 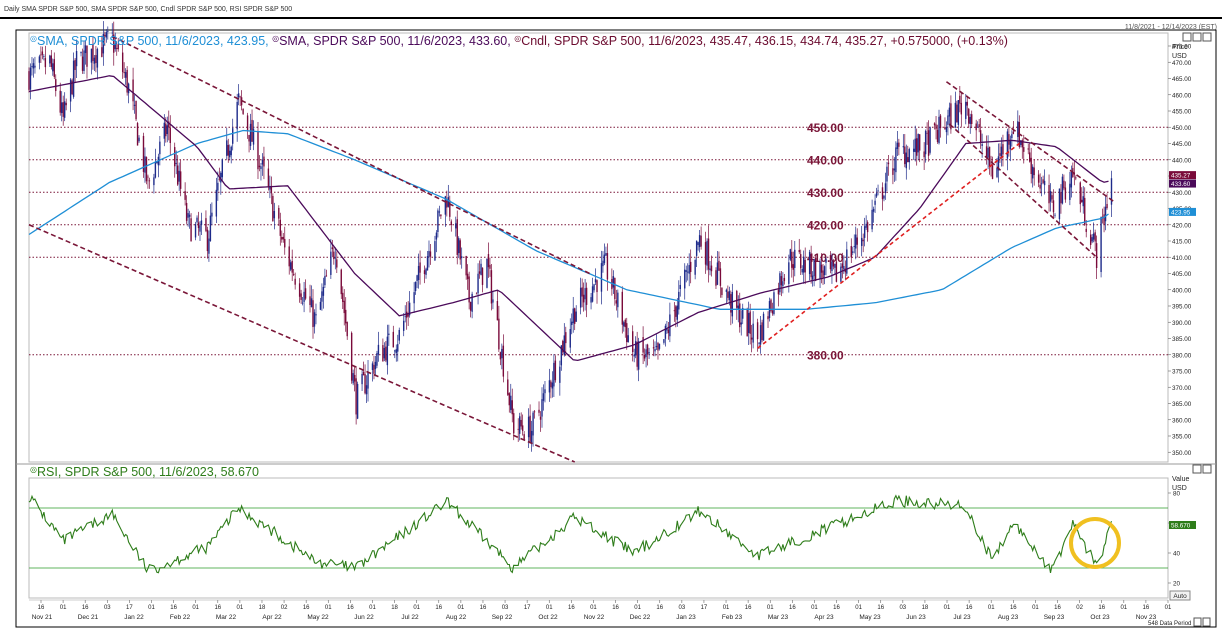 I want to click on price-tag-sma_fast, so click(x=1182, y=183).